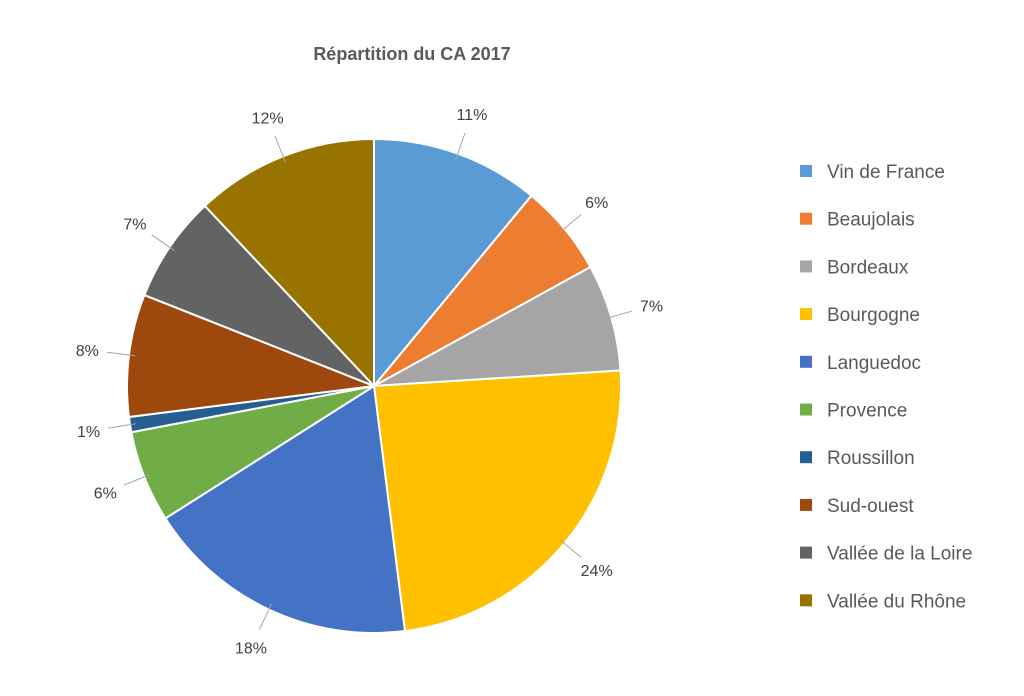 The width and height of the screenshot is (1024, 696). I want to click on legend-label: Provence, so click(867, 411).